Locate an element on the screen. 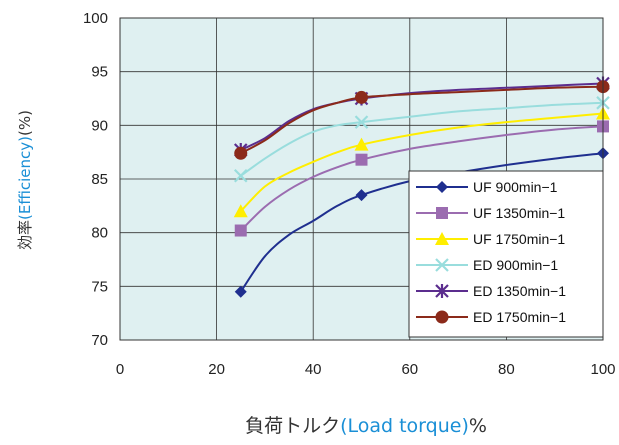 This screenshot has width=619, height=445. y-tick-label: 100 is located at coordinates (95, 18).